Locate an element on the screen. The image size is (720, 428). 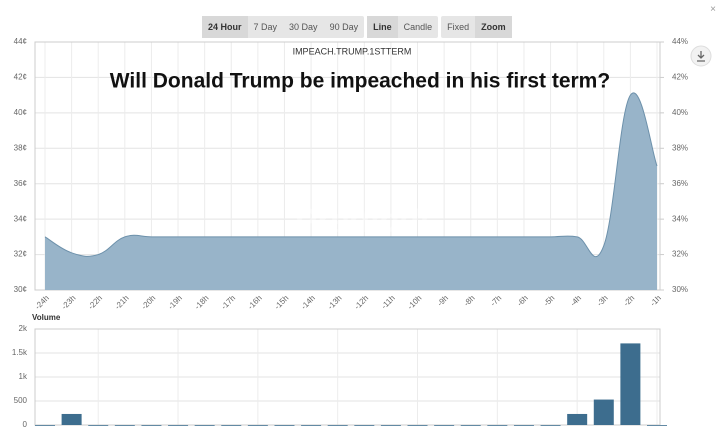
x-tick-label: -13h is located at coordinates (335, 303).